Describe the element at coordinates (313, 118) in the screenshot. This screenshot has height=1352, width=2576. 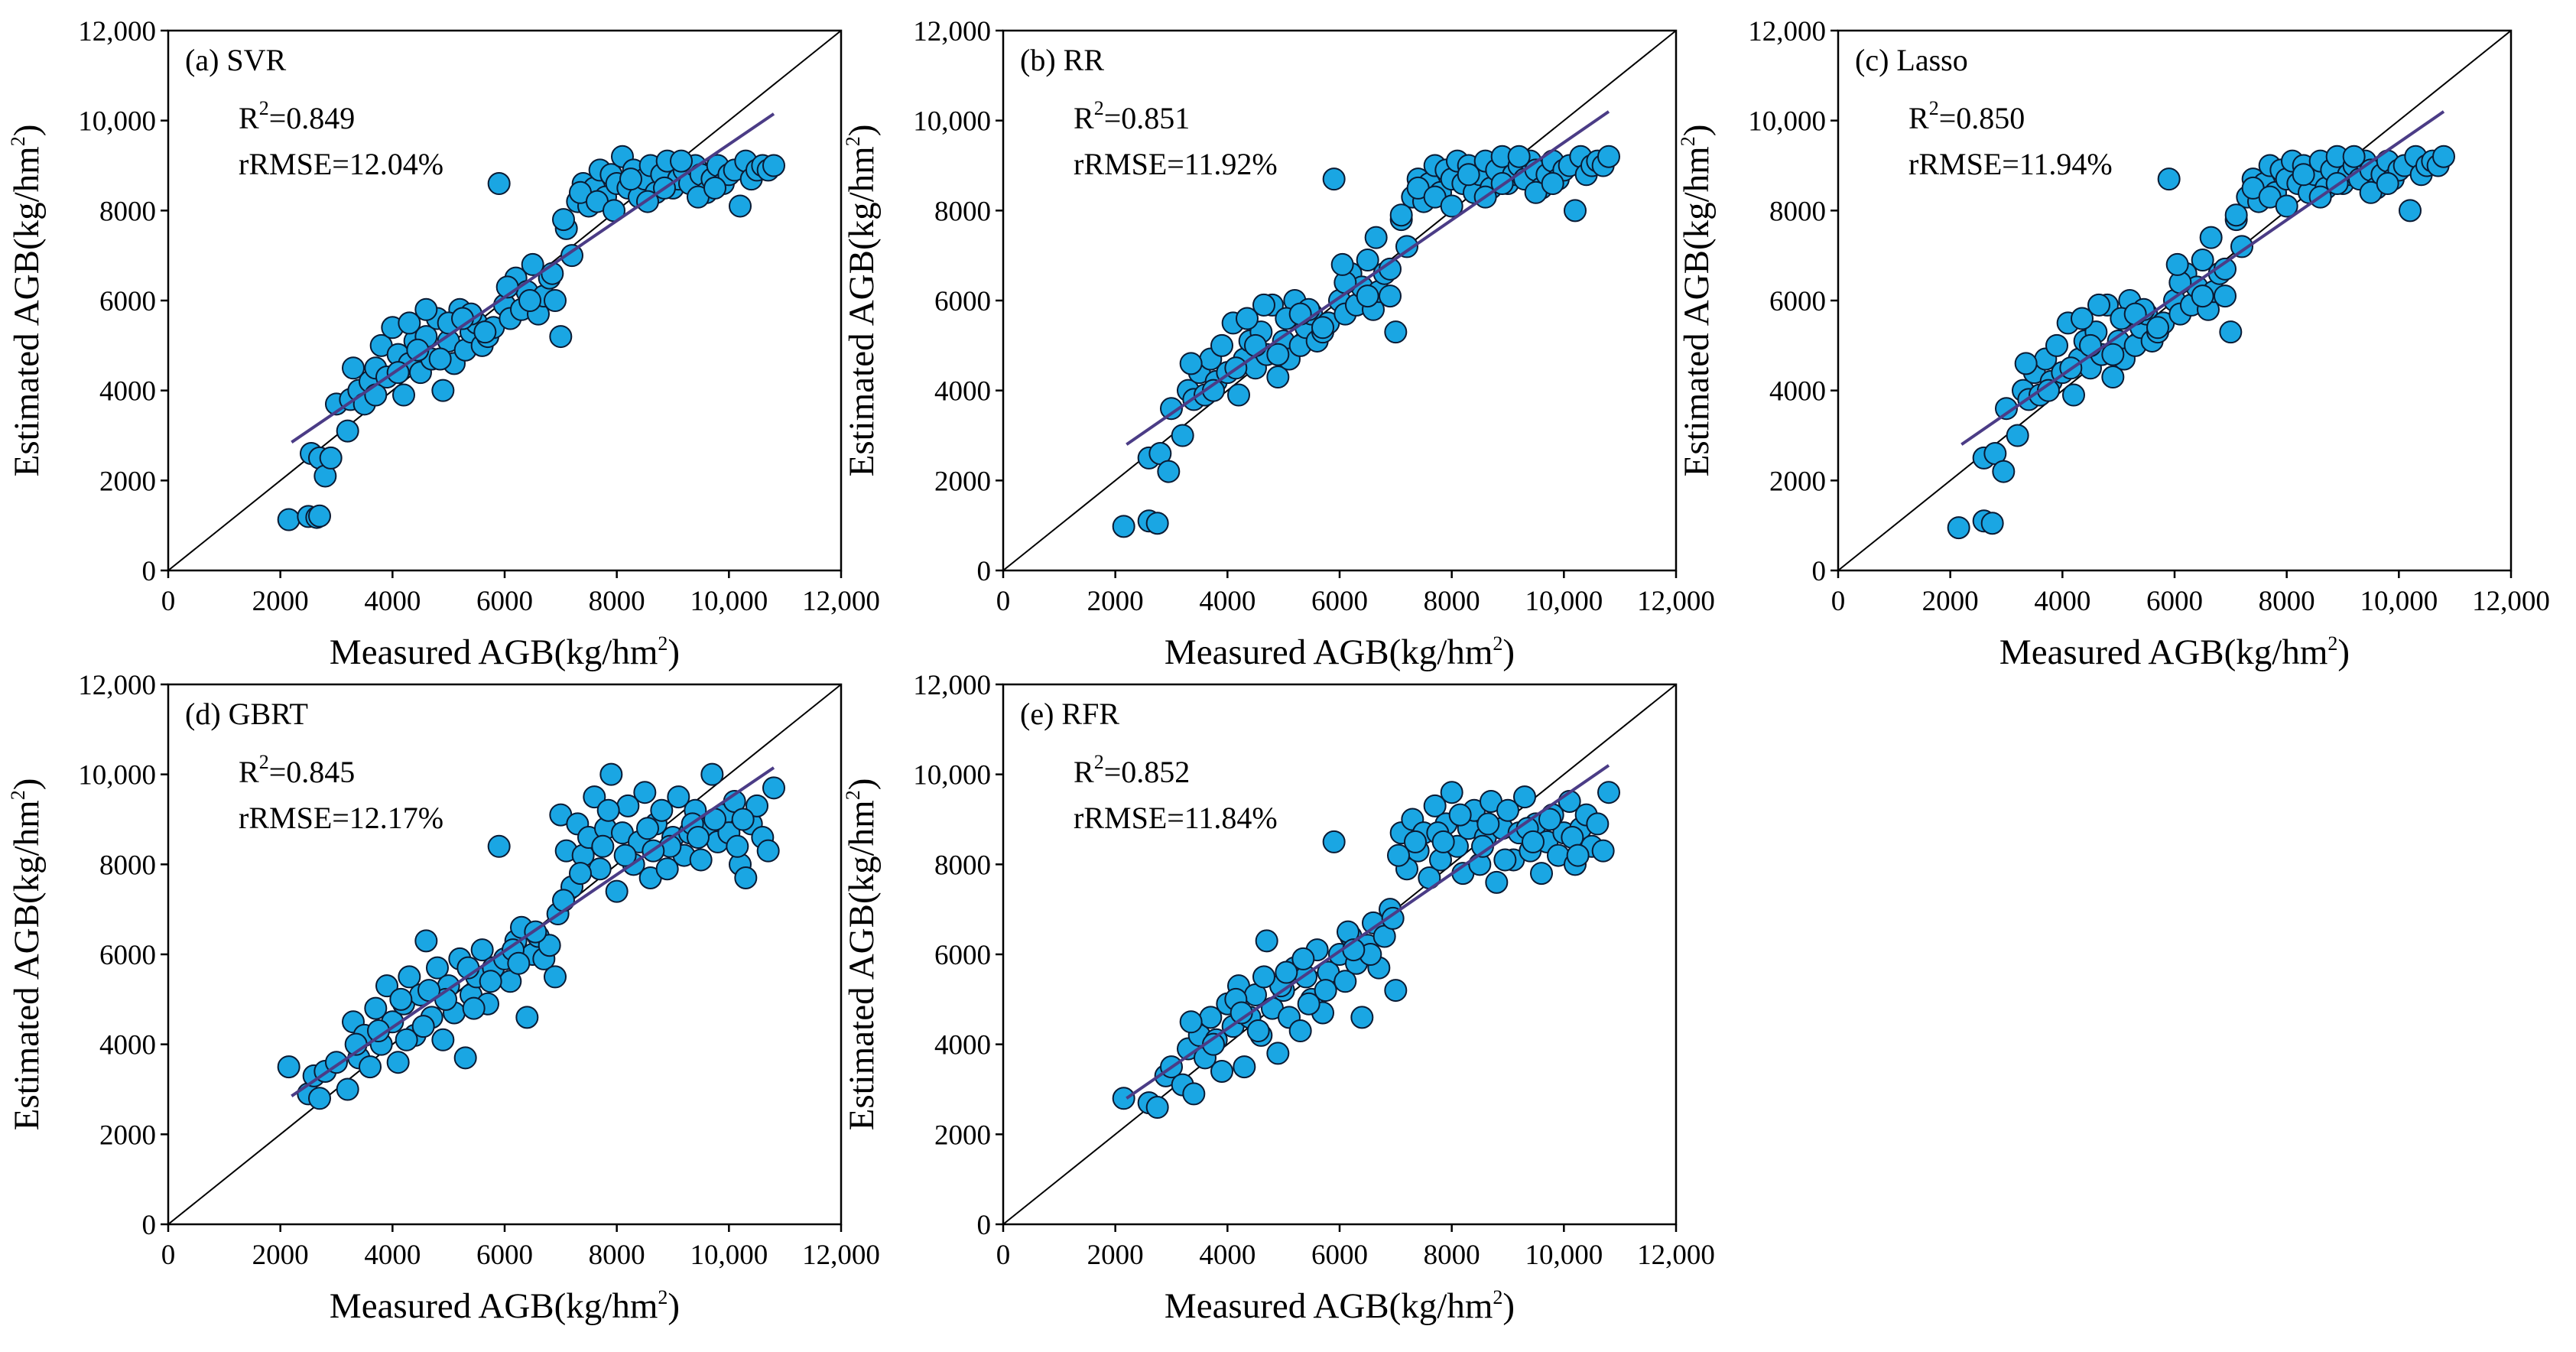
I see `r2-value: =0.849` at that location.